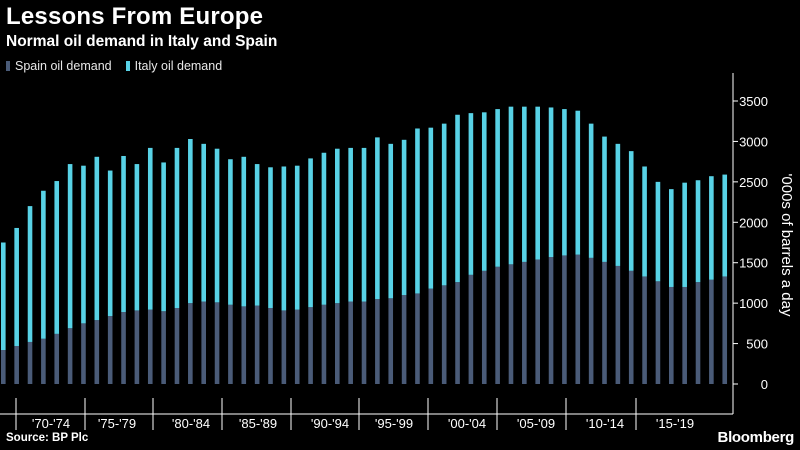 The image size is (800, 450). Describe the element at coordinates (753, 303) in the screenshot. I see `y-tick-label: 1000` at that location.